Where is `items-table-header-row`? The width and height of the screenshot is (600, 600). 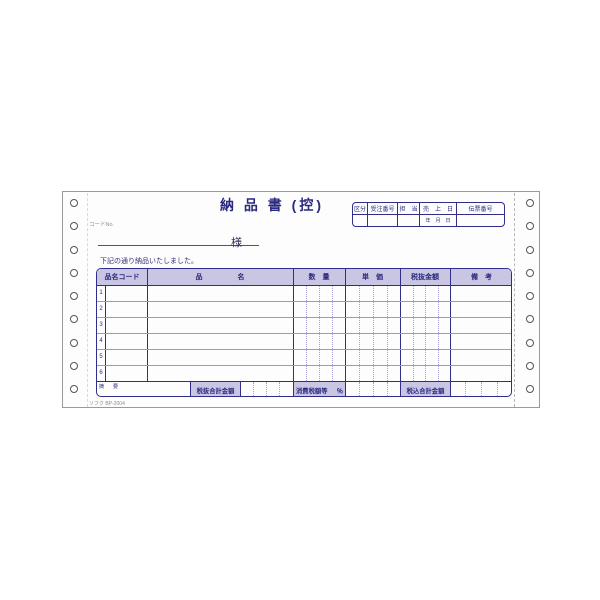
items-table-header-row is located at coordinates (304, 277).